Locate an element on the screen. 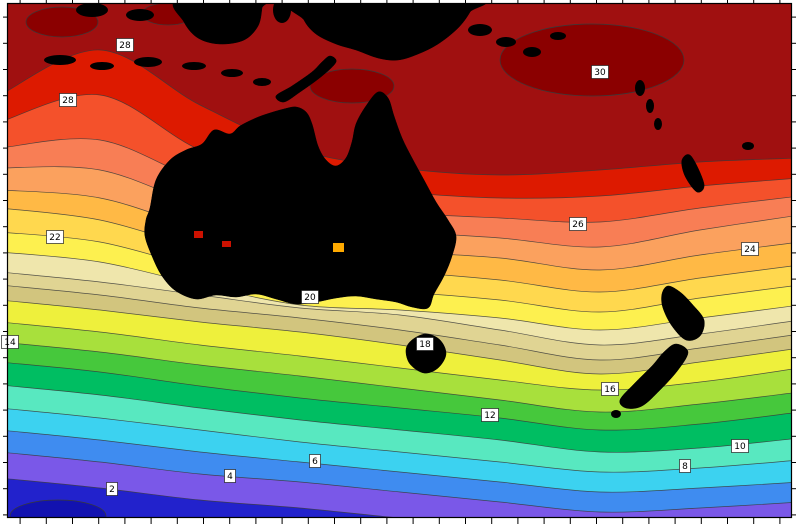 This screenshot has width=799, height=526. contour-label-26: 26 is located at coordinates (578, 224).